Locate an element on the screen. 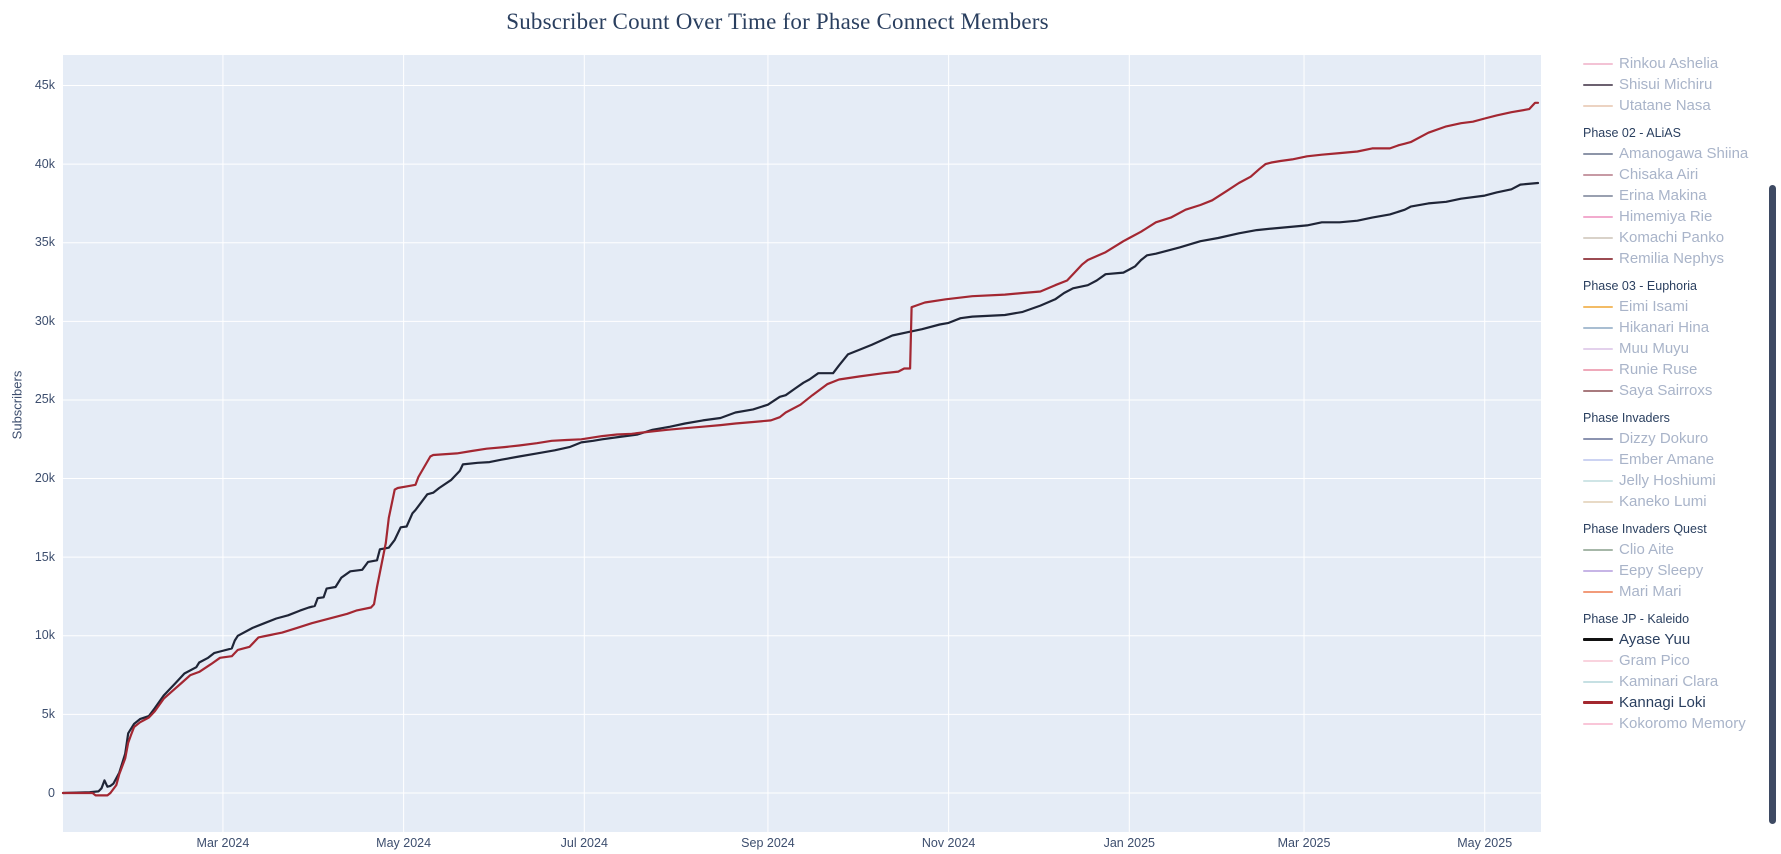 The image size is (1781, 854). y-axis-title: Subscribers is located at coordinates (17, 405).